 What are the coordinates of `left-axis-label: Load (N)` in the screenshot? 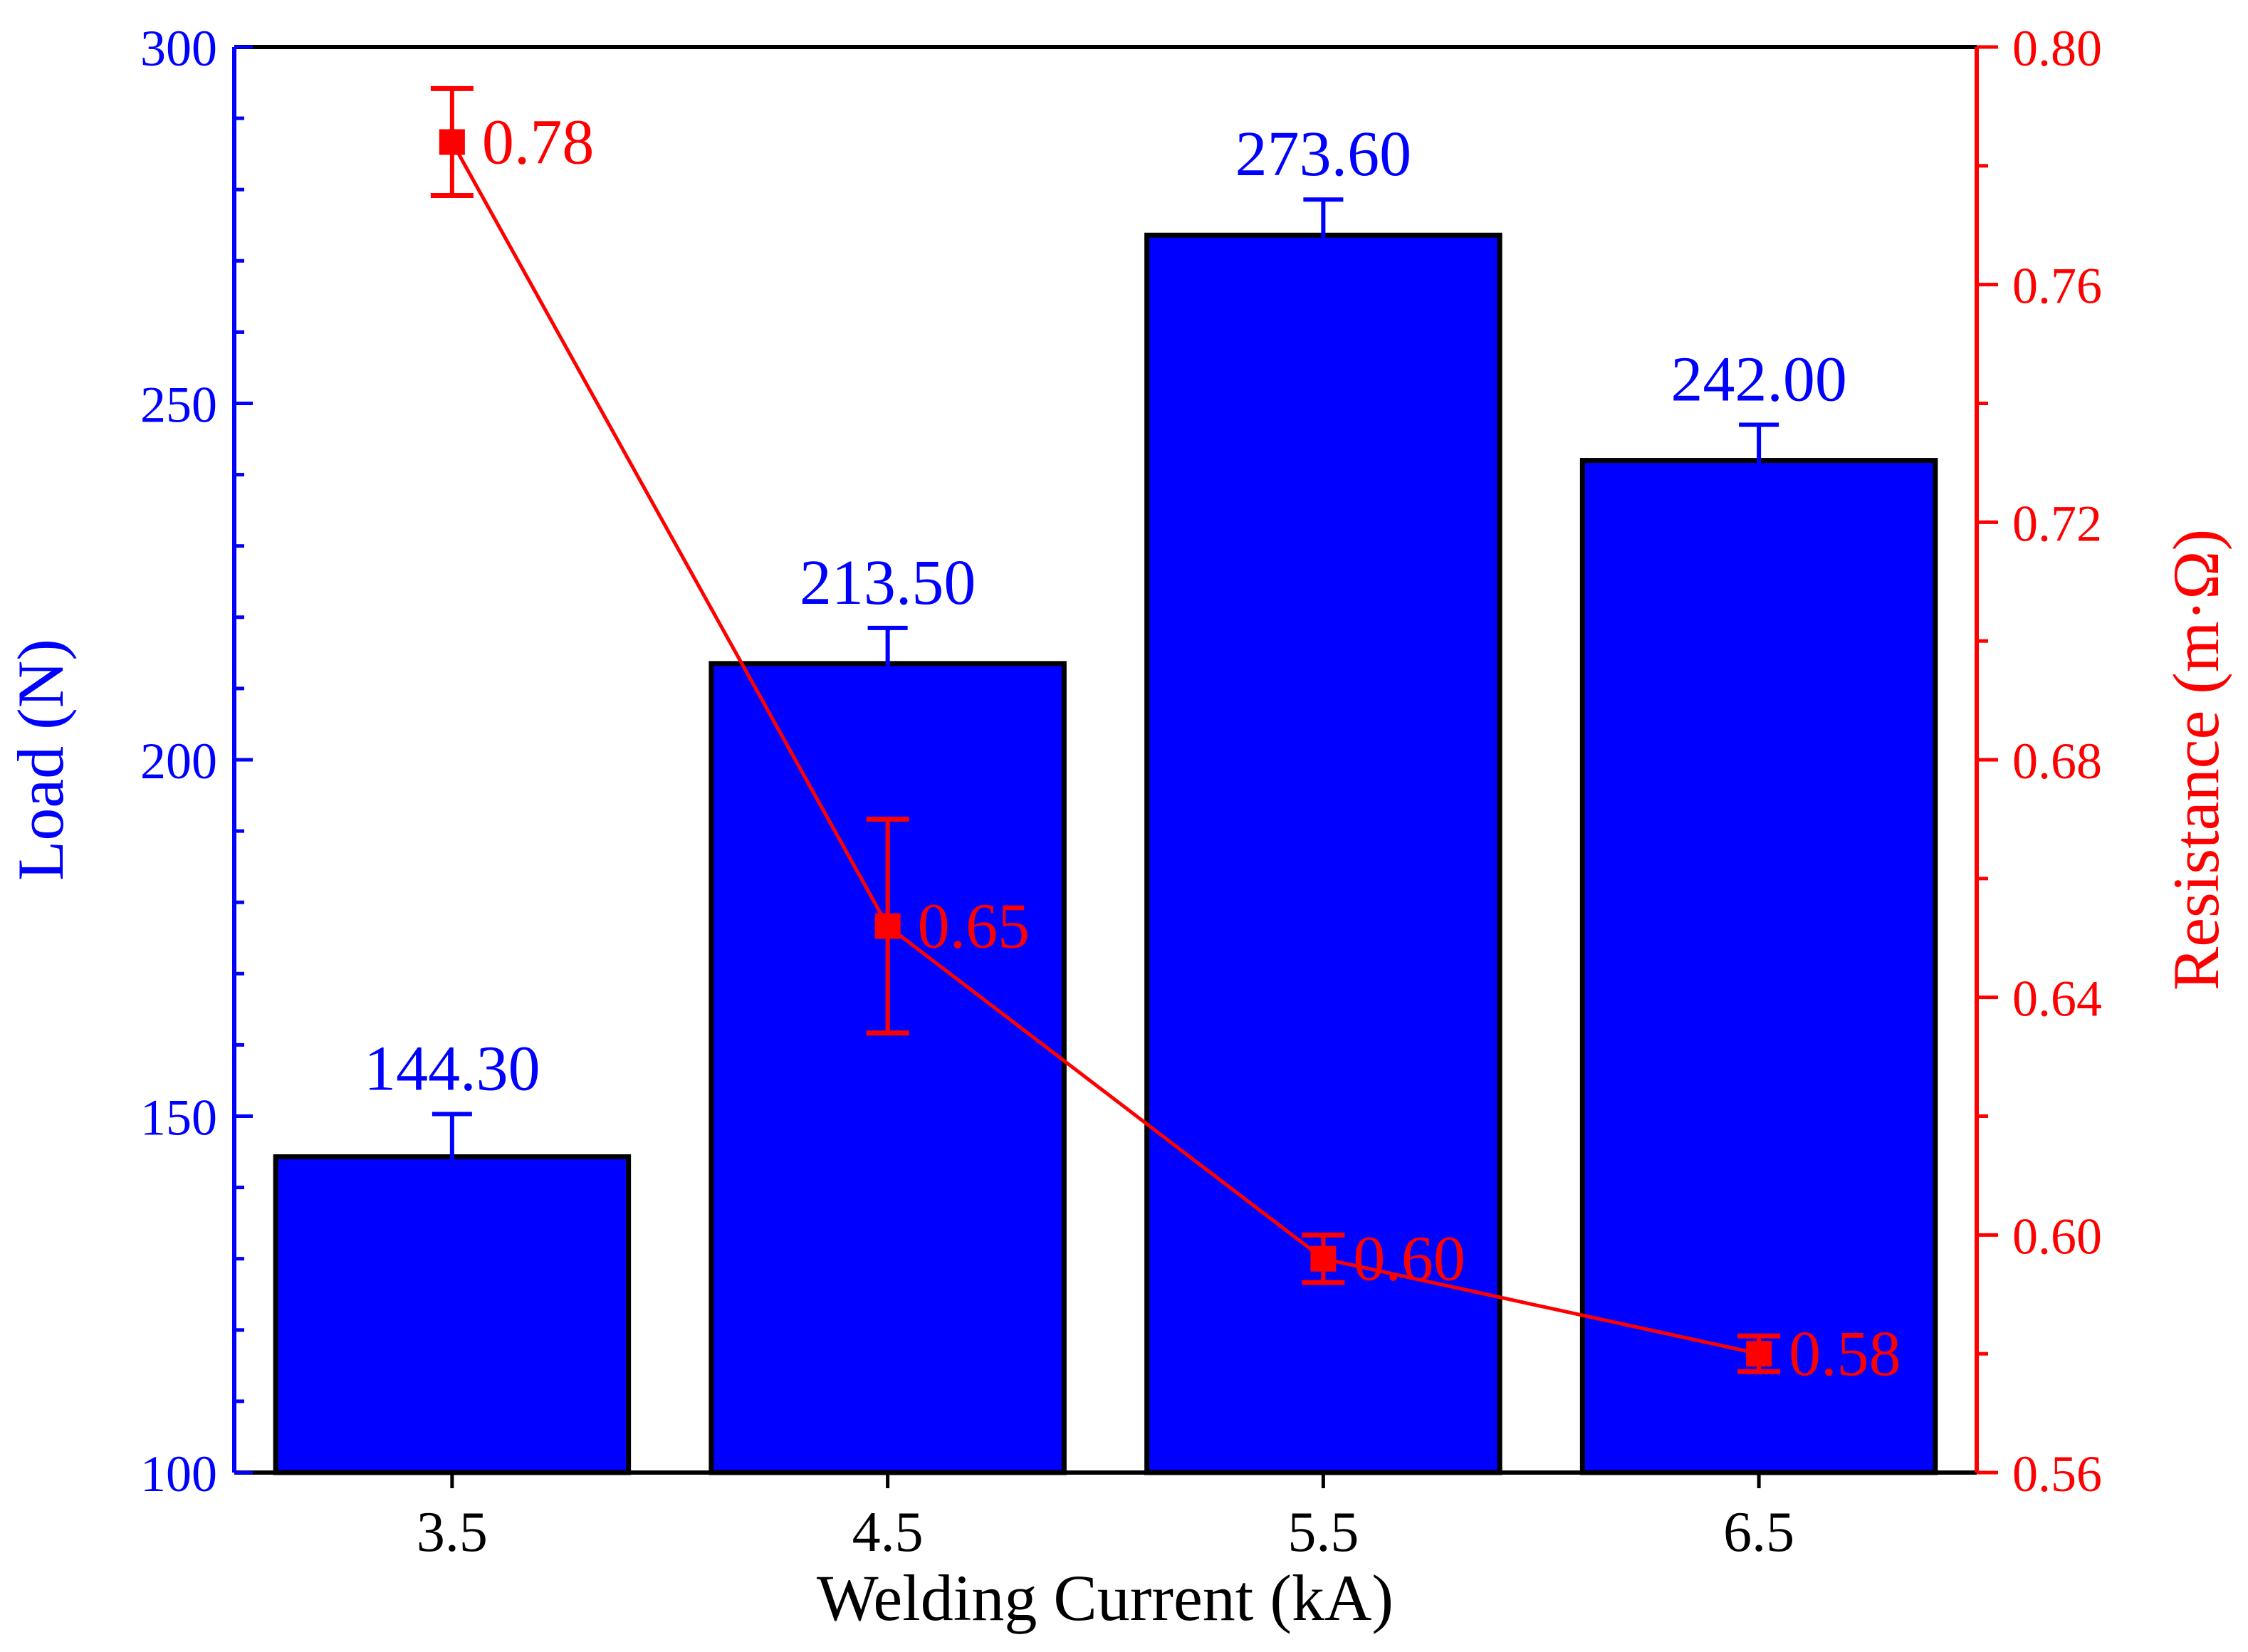 It's located at (41, 760).